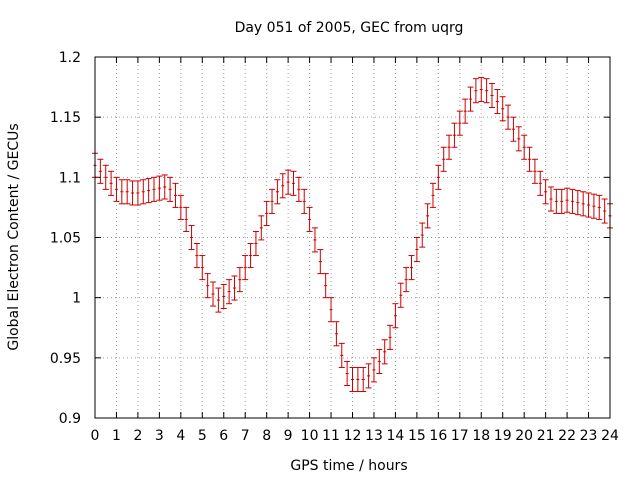  Describe the element at coordinates (65, 238) in the screenshot. I see `y-tick-labels: 0.9 0.95 1 1.05 1.1 1.15 1.2` at that location.